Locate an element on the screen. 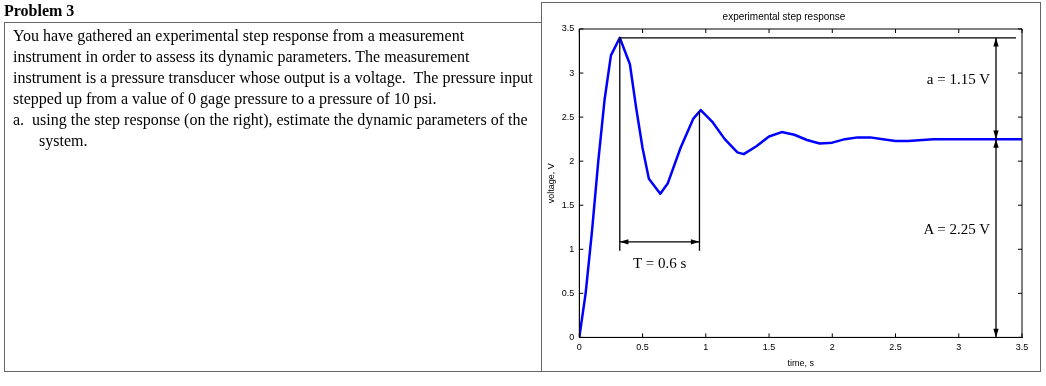 The image size is (1046, 386). annotation: T = 0.6 s is located at coordinates (660, 262).